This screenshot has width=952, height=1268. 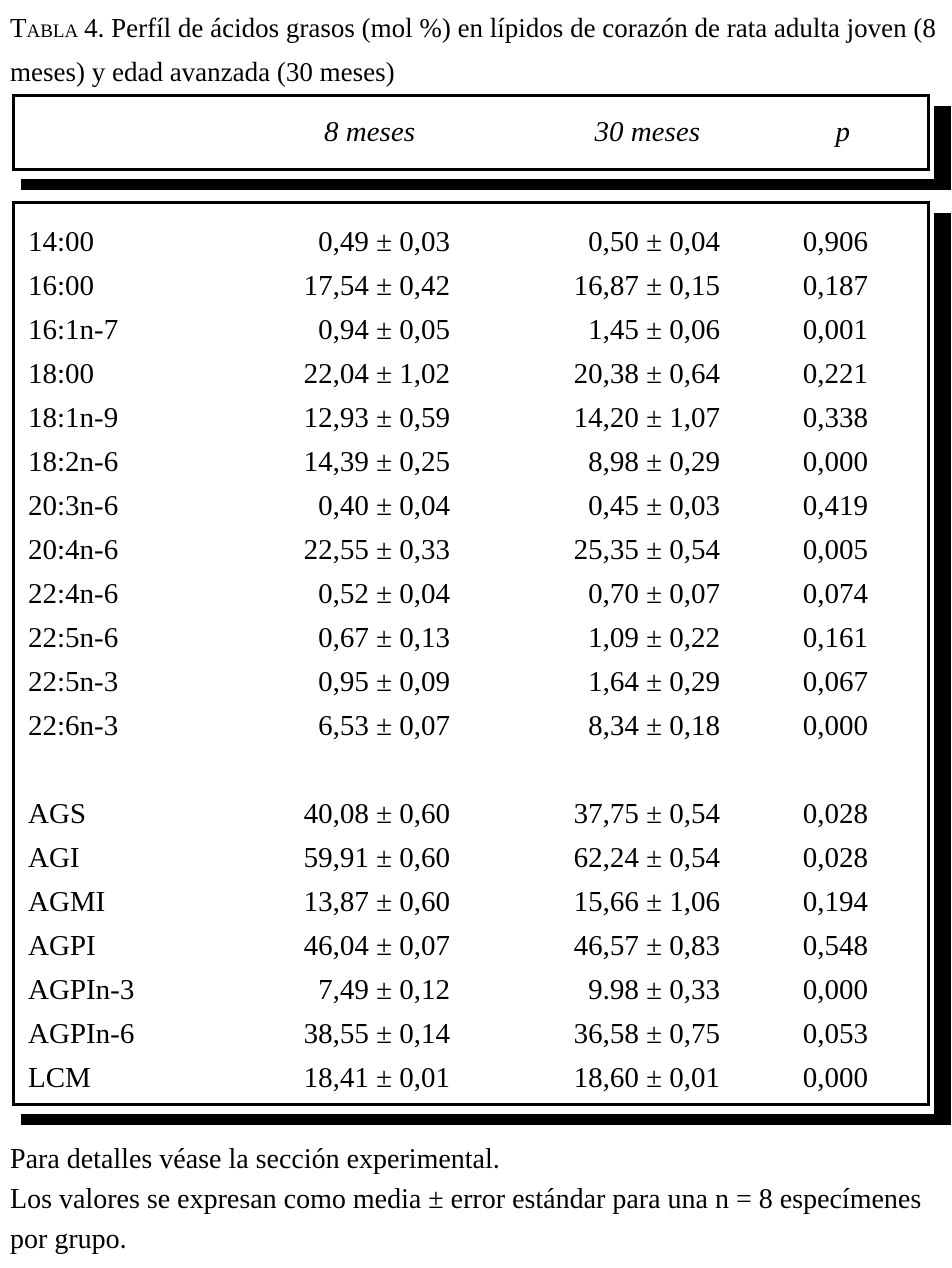 I want to click on column-header-spacer, so click(x=905, y=132).